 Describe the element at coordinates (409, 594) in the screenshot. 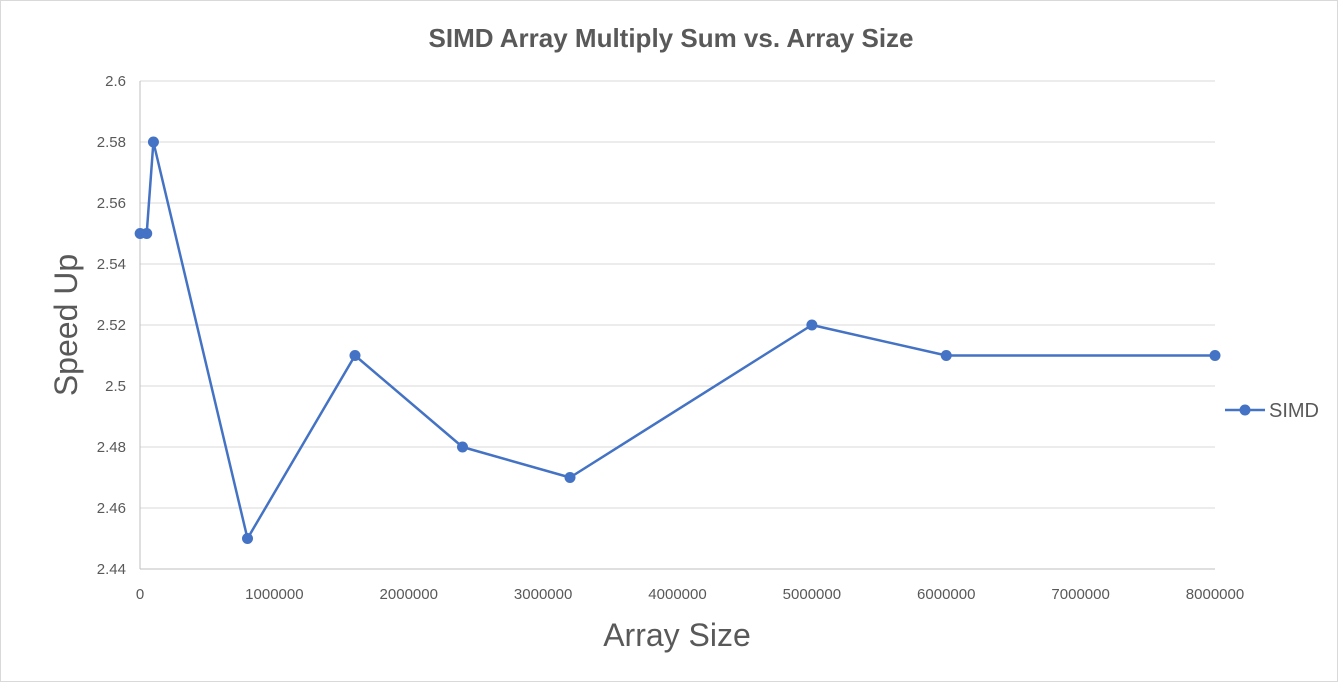

I see `x-tick-label: 2000000` at that location.